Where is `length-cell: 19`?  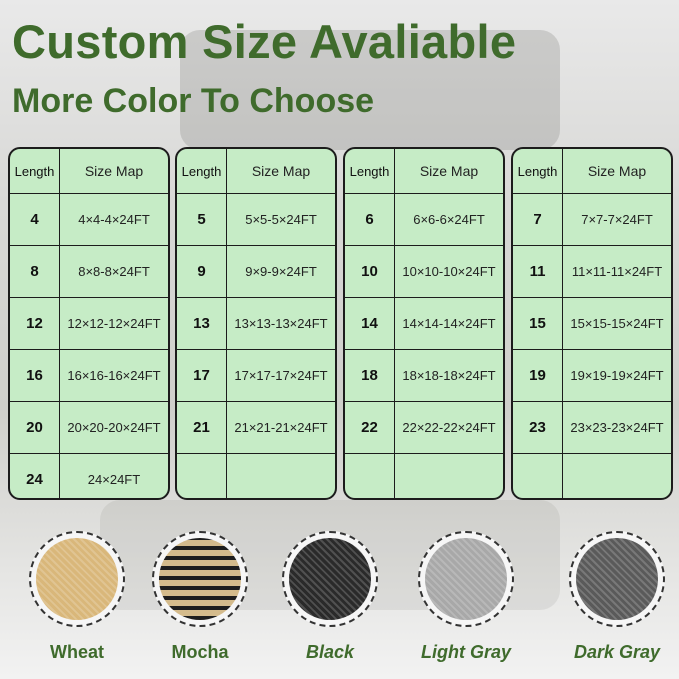 length-cell: 19 is located at coordinates (538, 375).